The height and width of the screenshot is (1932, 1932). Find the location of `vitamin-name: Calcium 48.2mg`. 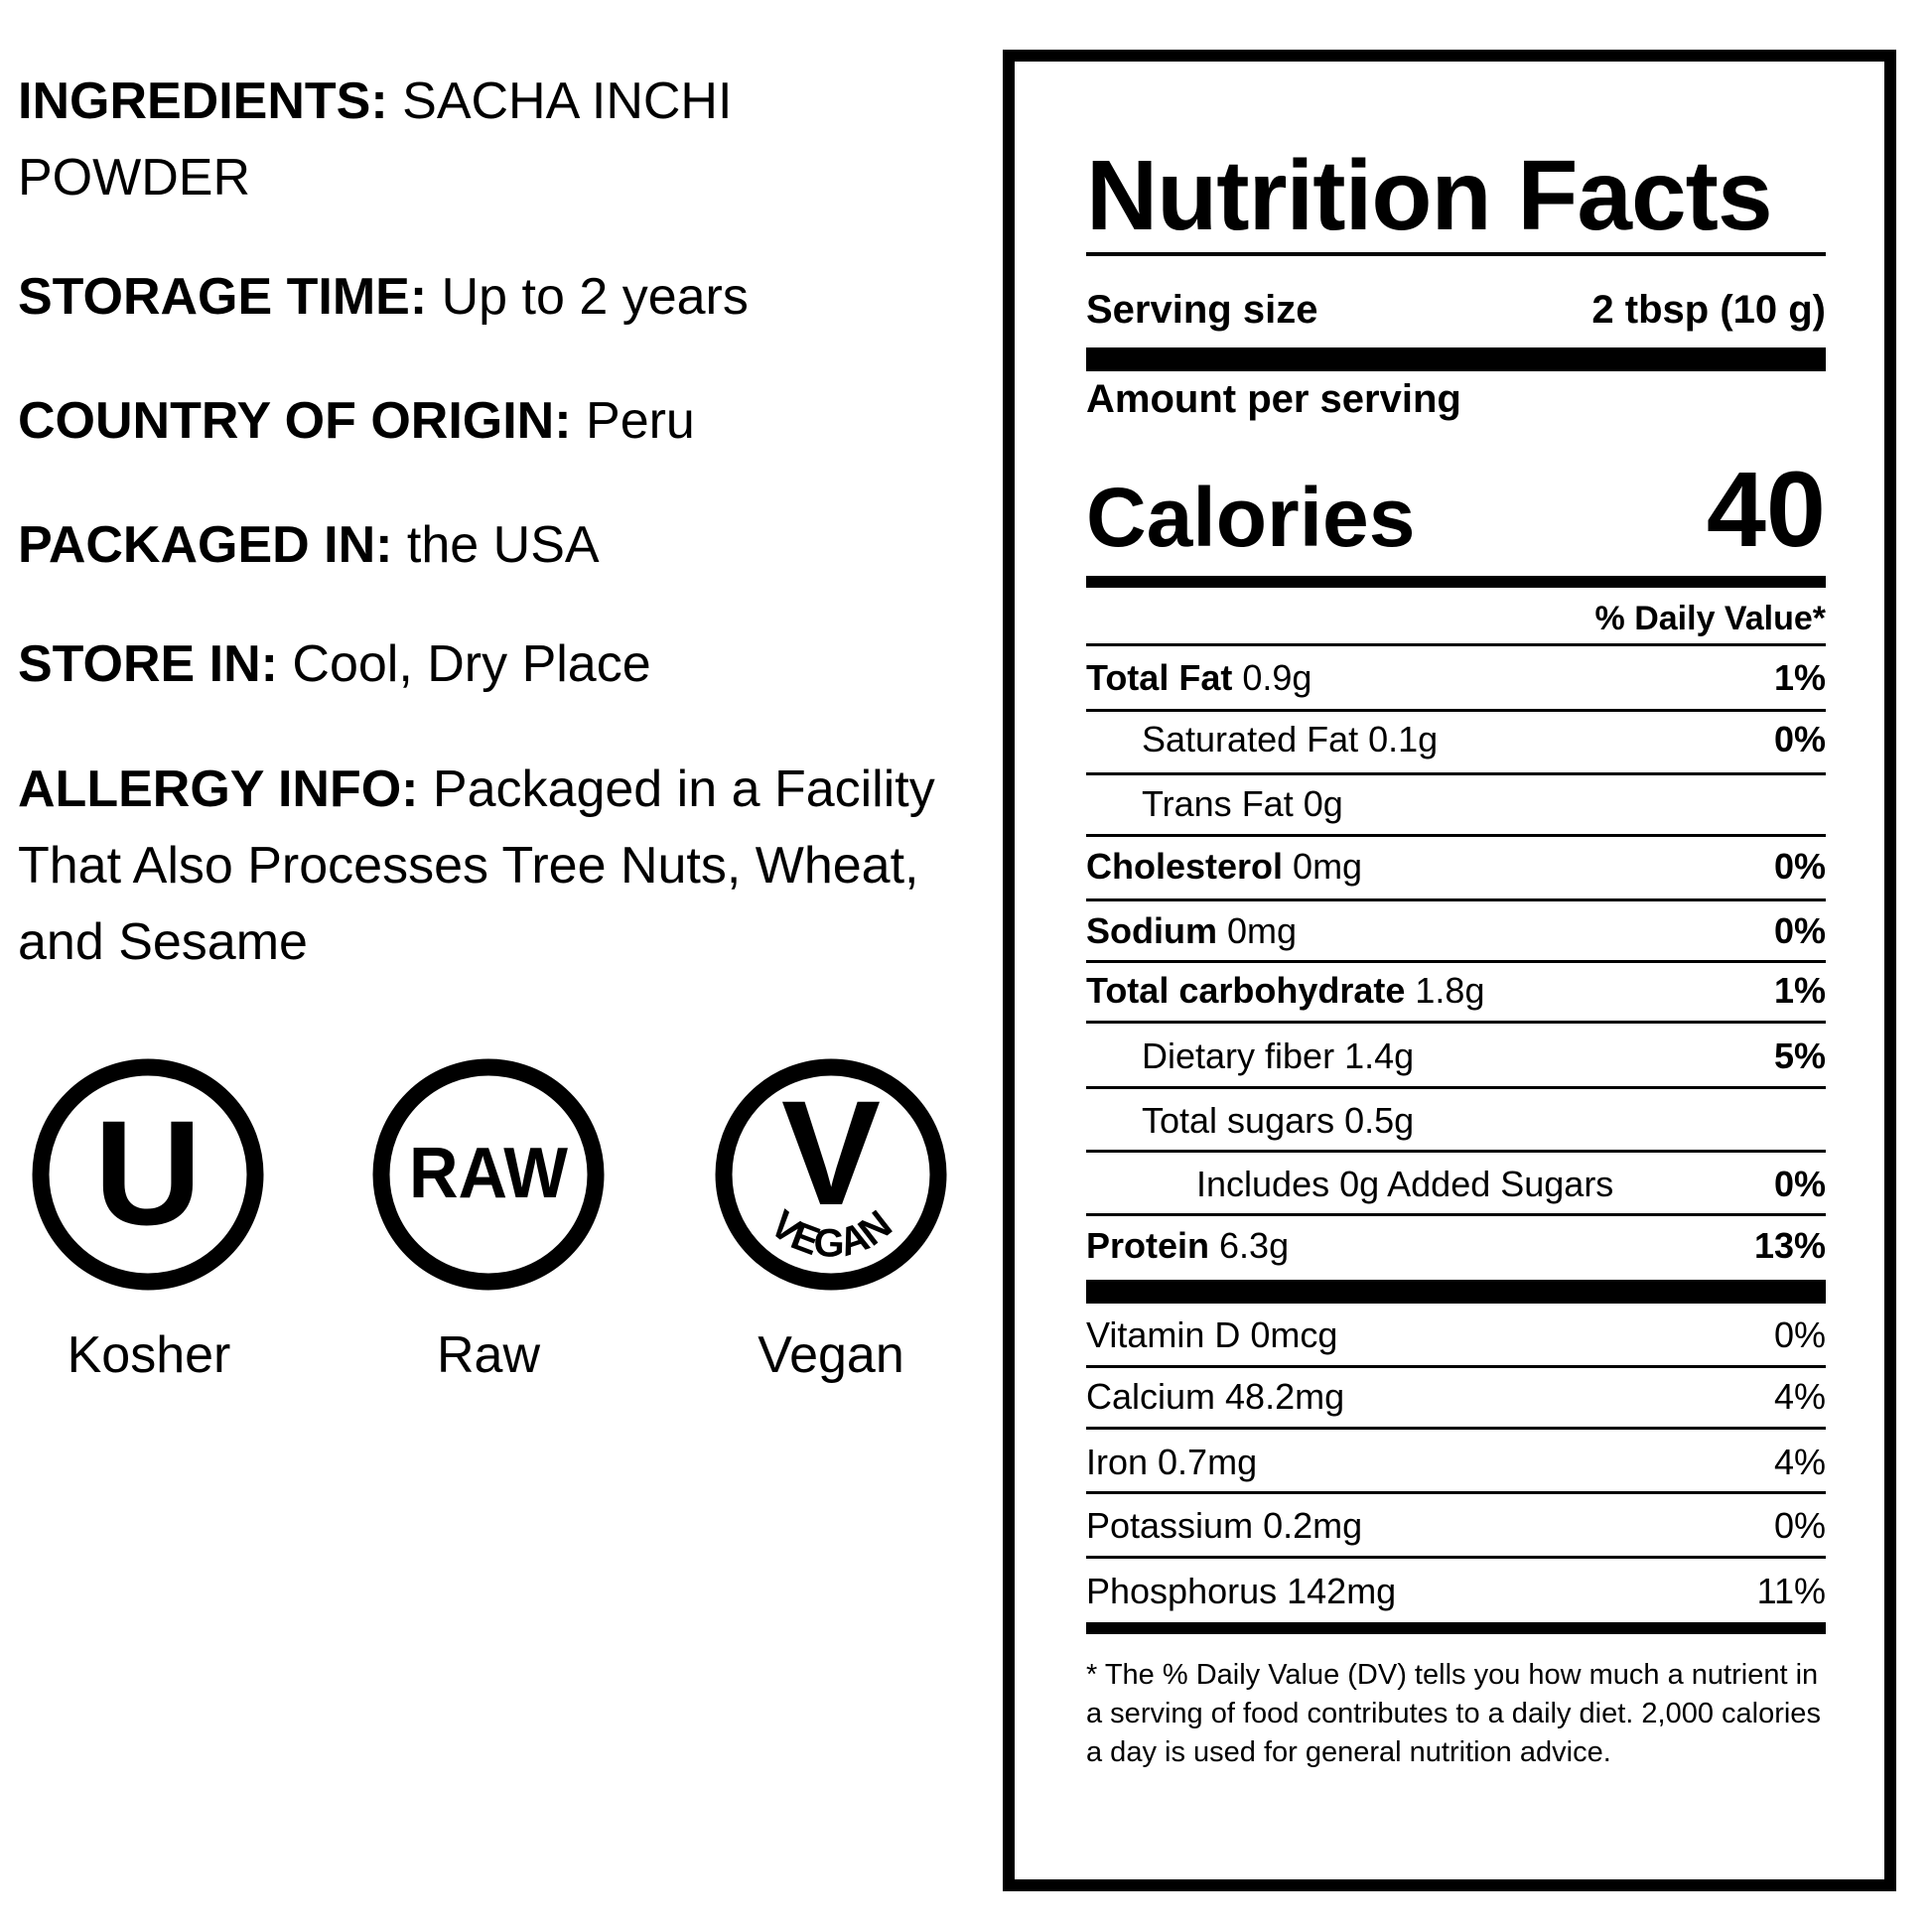

vitamin-name: Calcium 48.2mg is located at coordinates (1215, 1396).